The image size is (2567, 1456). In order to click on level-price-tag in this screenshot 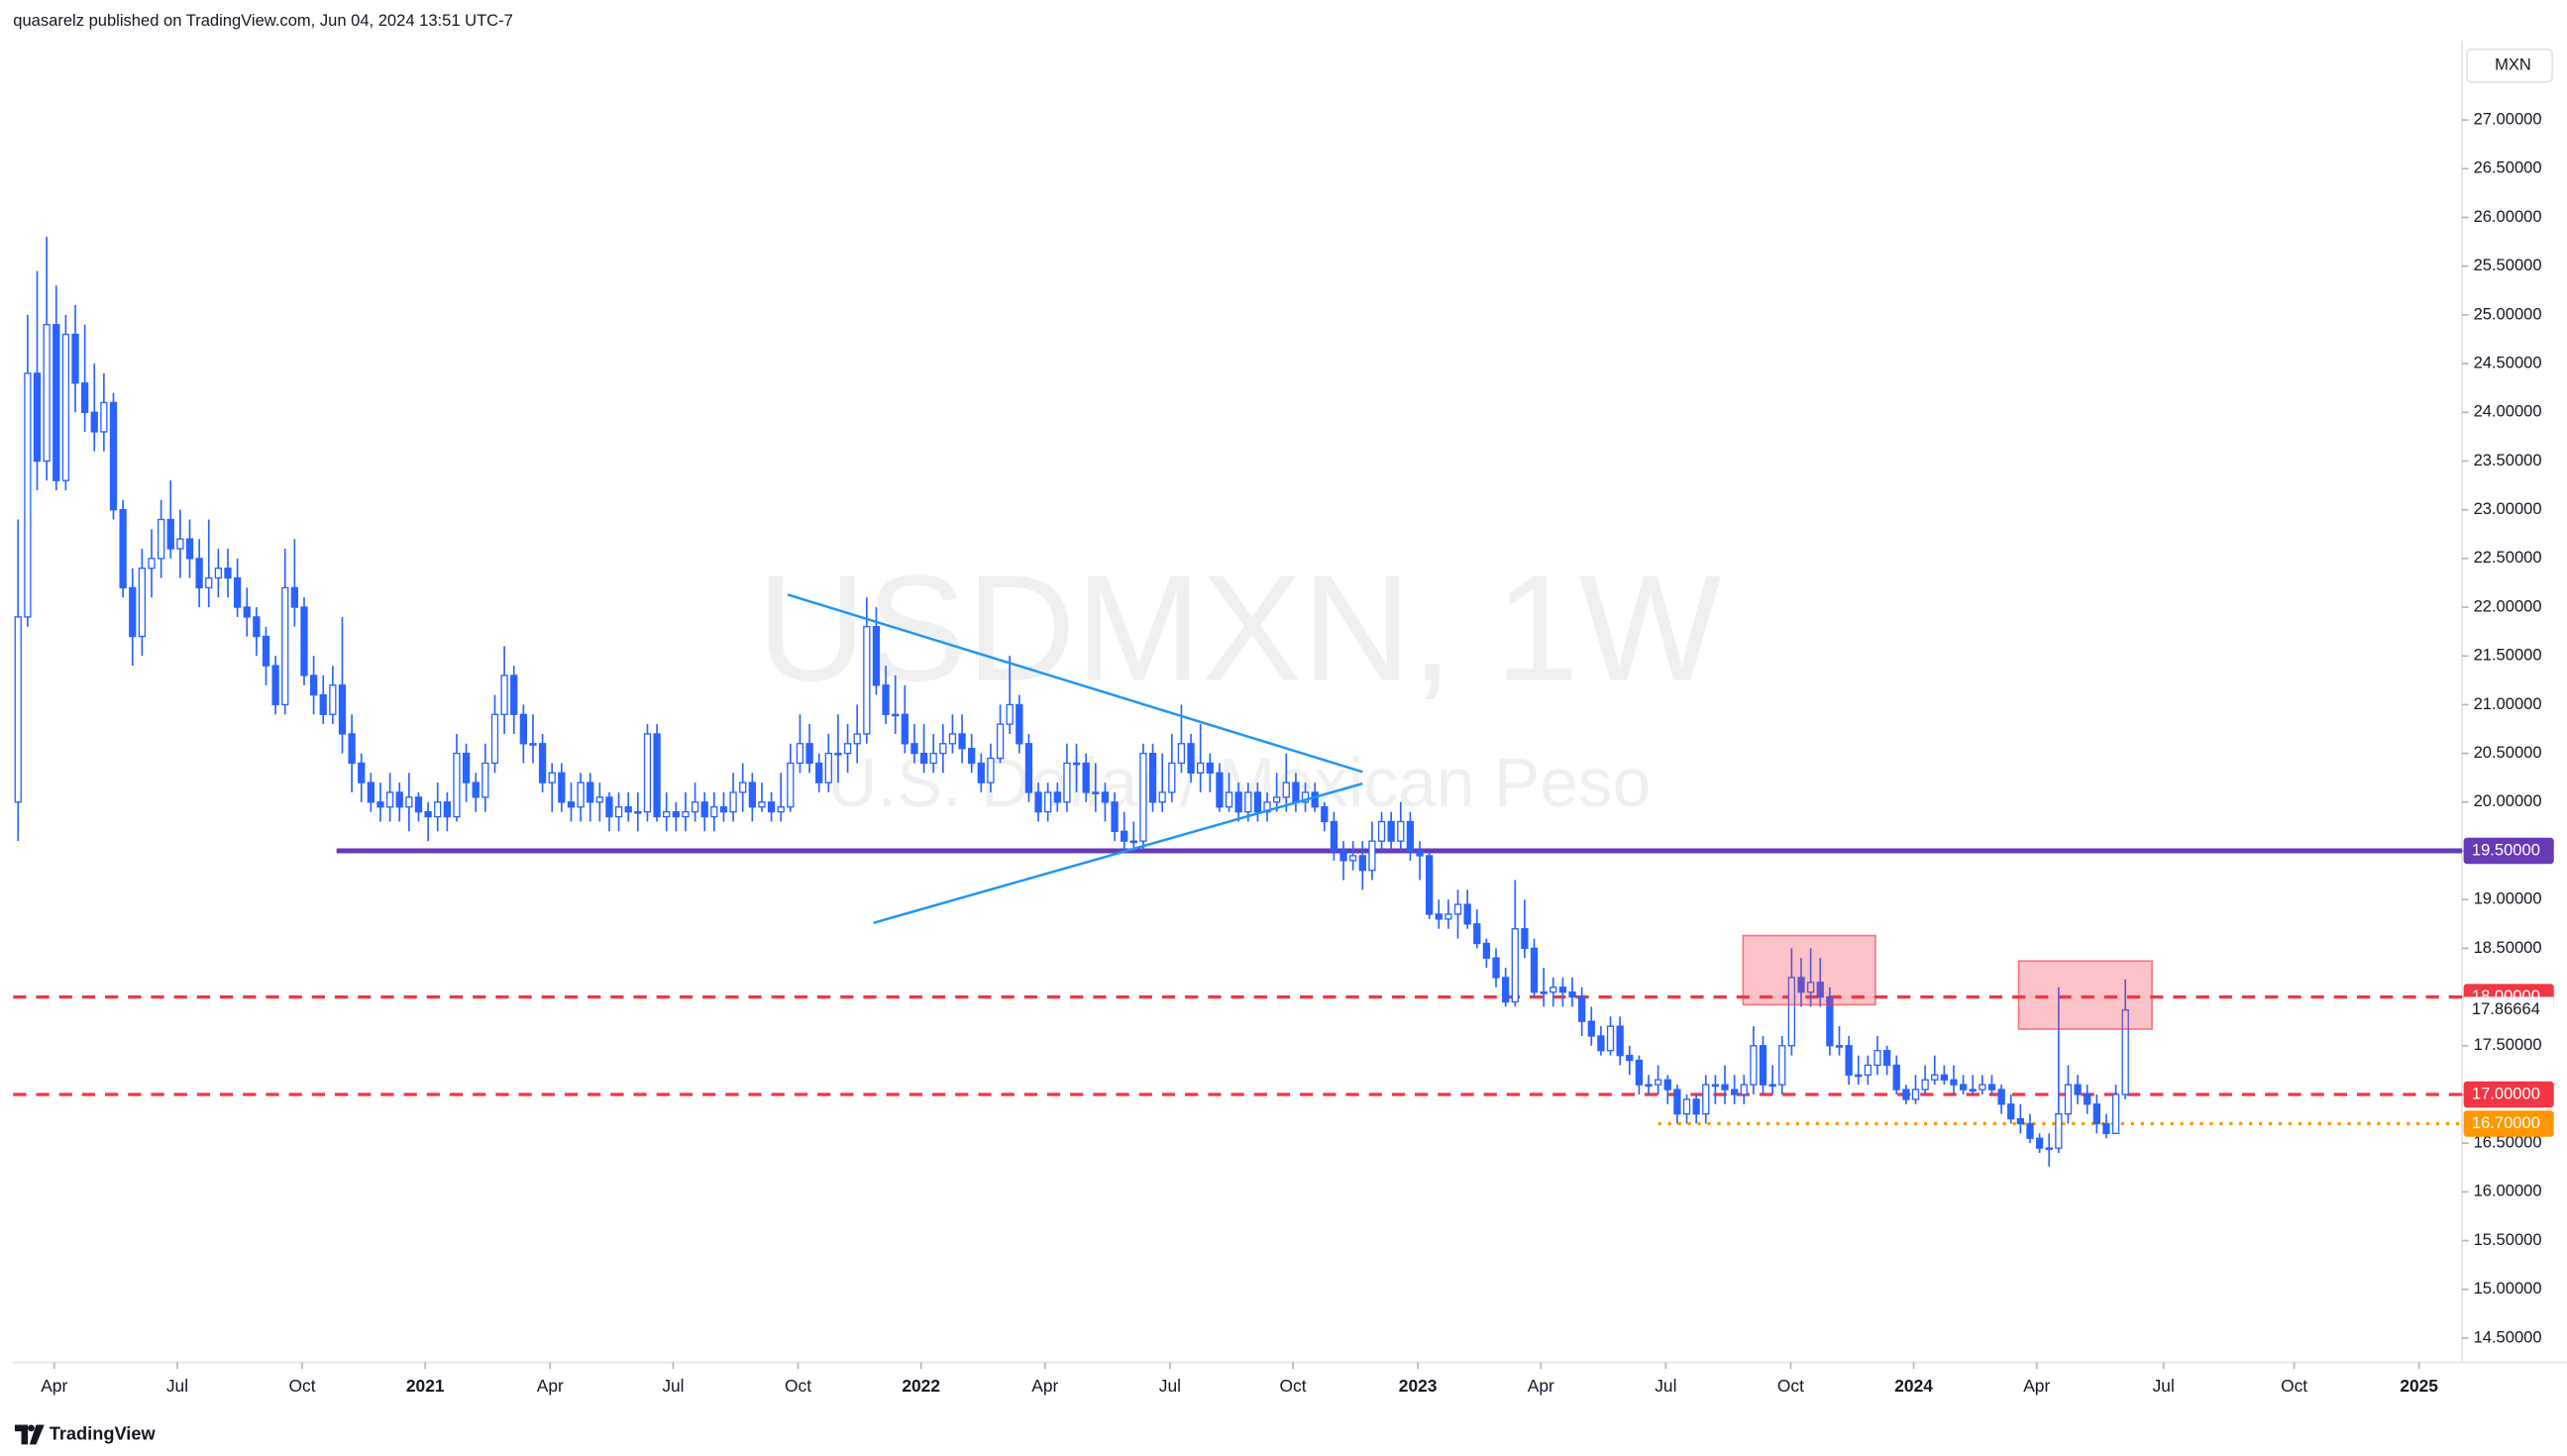, I will do `click(2508, 1123)`.